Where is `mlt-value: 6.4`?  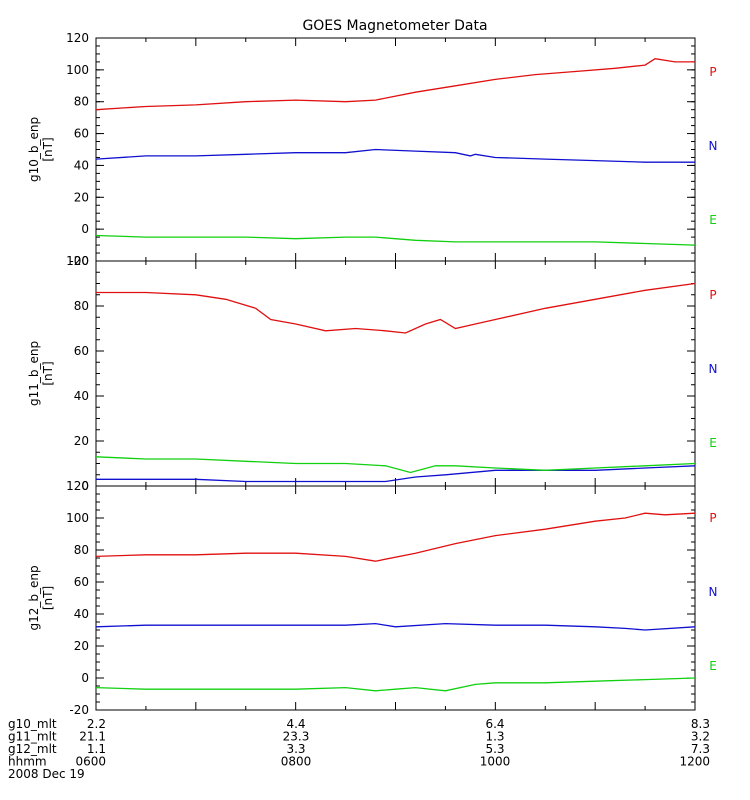
mlt-value: 6.4 is located at coordinates (494, 724).